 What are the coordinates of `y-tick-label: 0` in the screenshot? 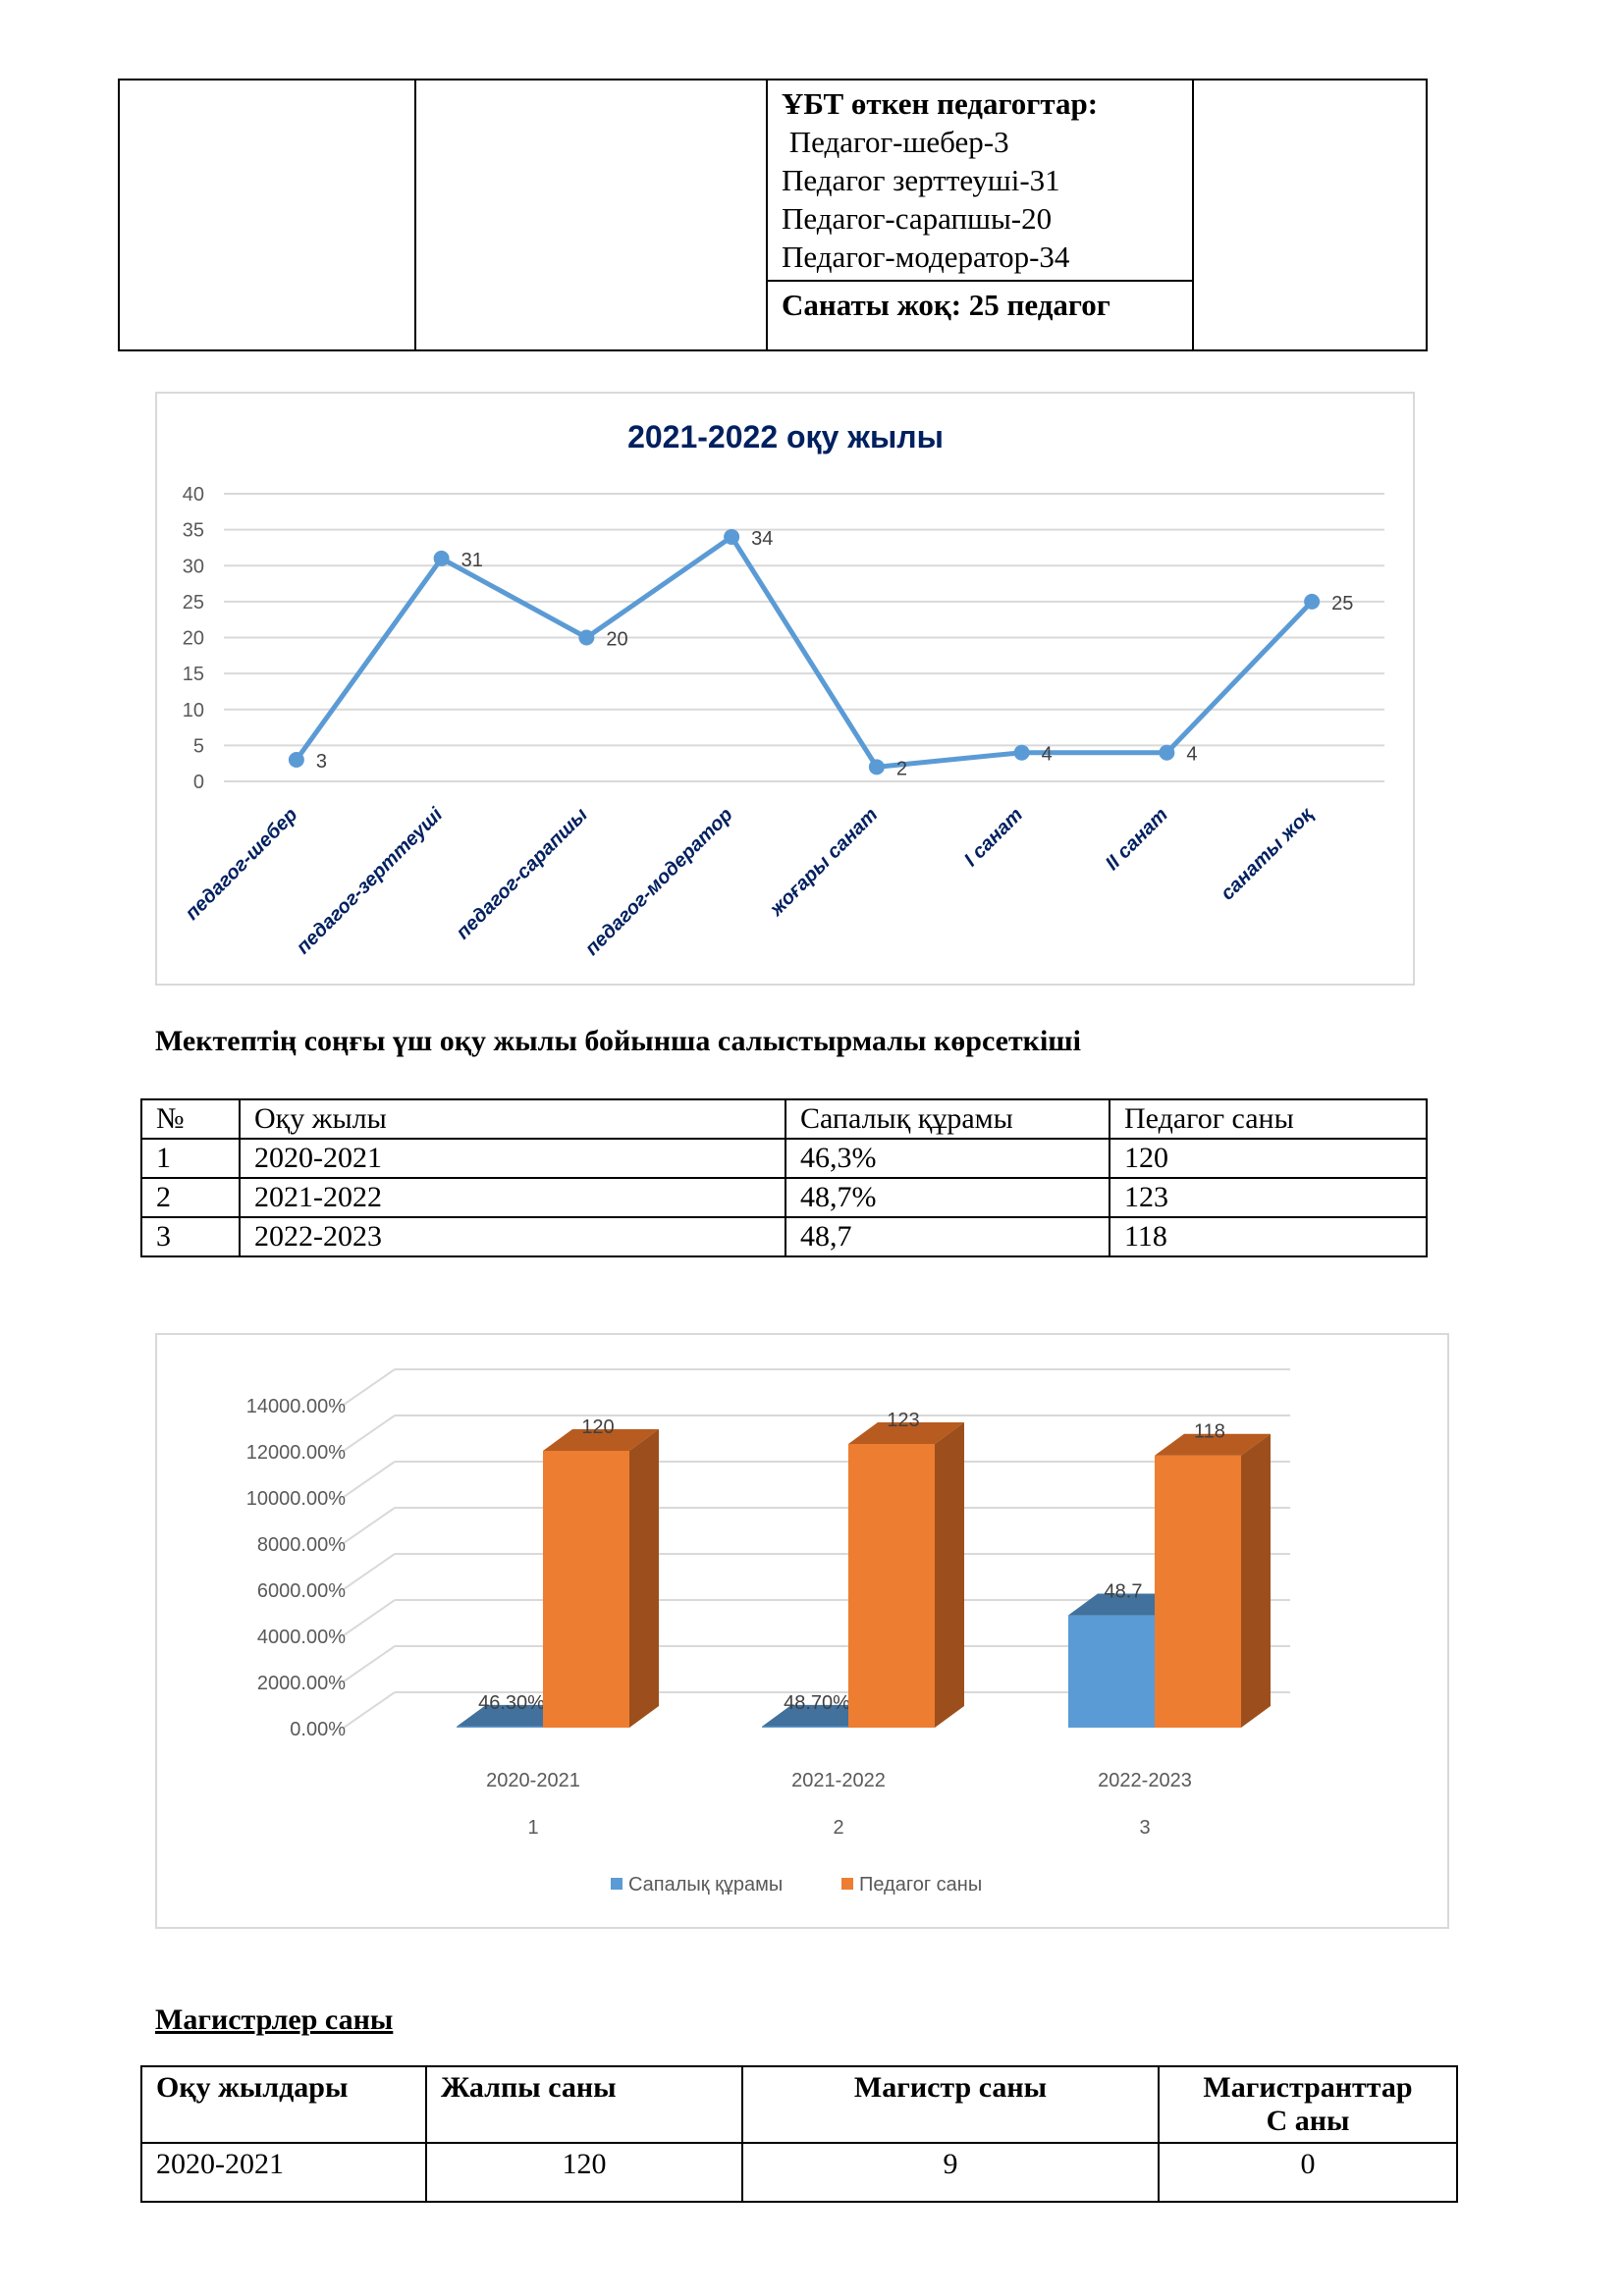 It's located at (198, 782).